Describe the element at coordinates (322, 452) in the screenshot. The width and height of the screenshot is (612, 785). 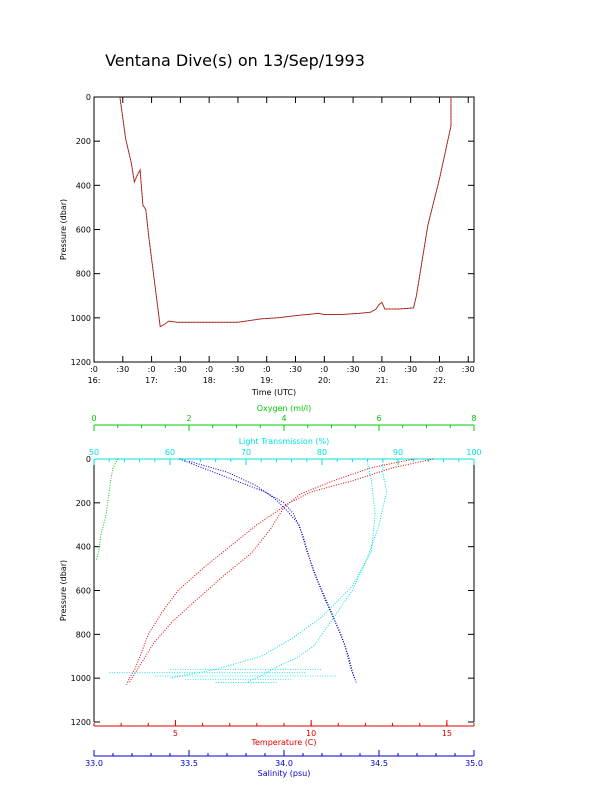
I see `light-tick-label: 80` at that location.